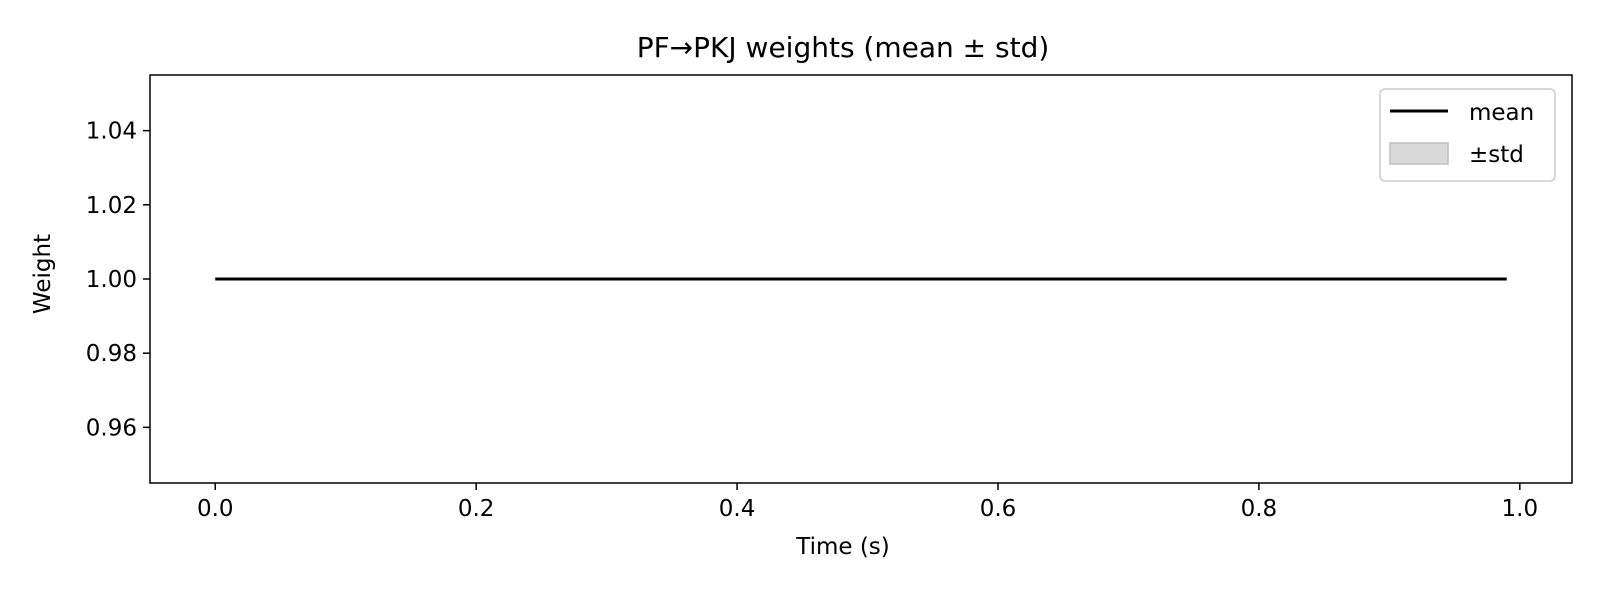 The image size is (1600, 600). I want to click on y-tick-label: 1.02, so click(111, 206).